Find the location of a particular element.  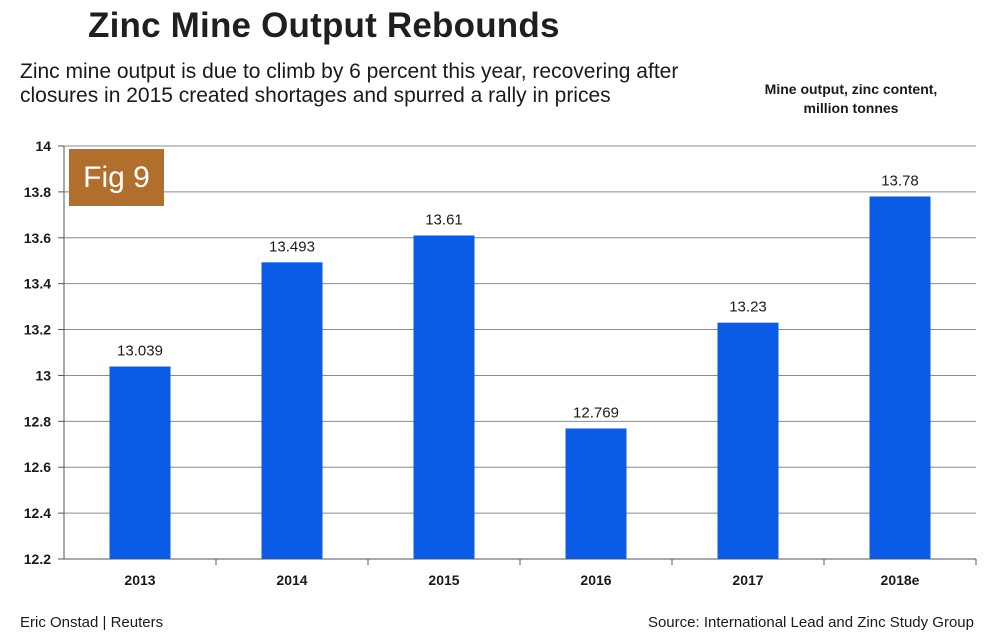

bar-2013 is located at coordinates (140, 462).